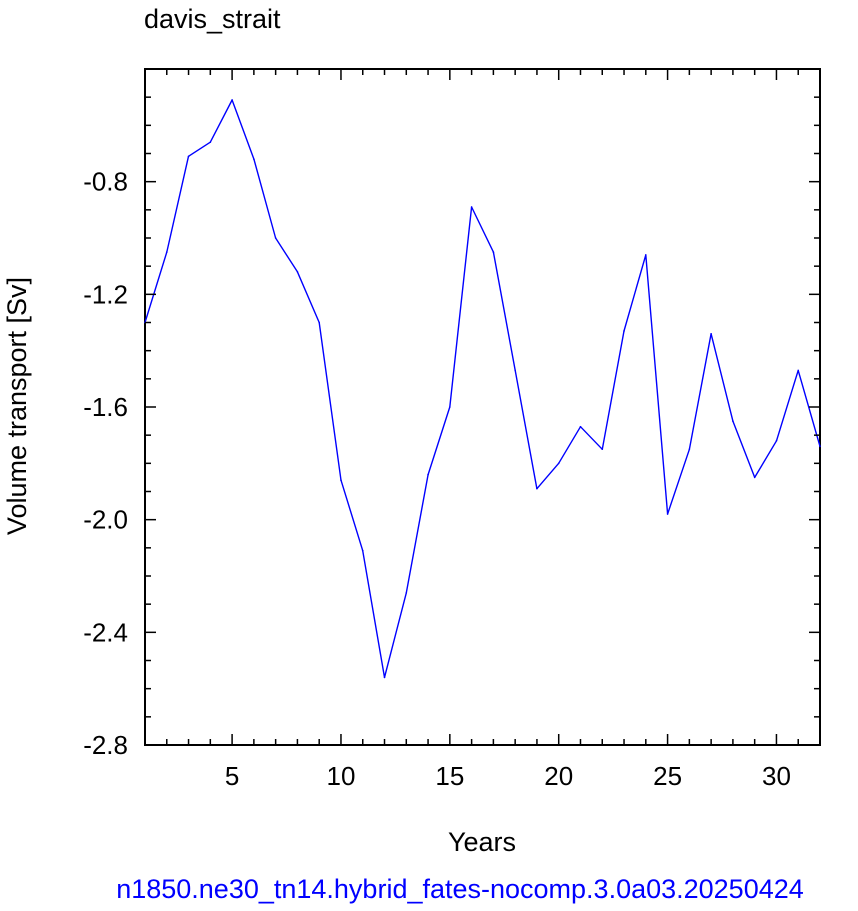  Describe the element at coordinates (482, 842) in the screenshot. I see `x-axis-label: Years` at that location.